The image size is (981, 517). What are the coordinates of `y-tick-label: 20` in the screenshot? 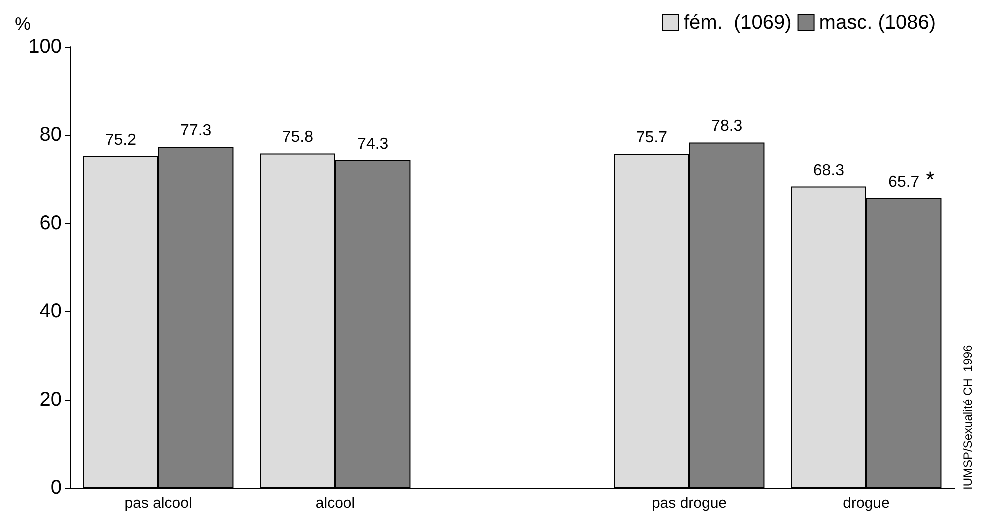 It's located at (51, 399).